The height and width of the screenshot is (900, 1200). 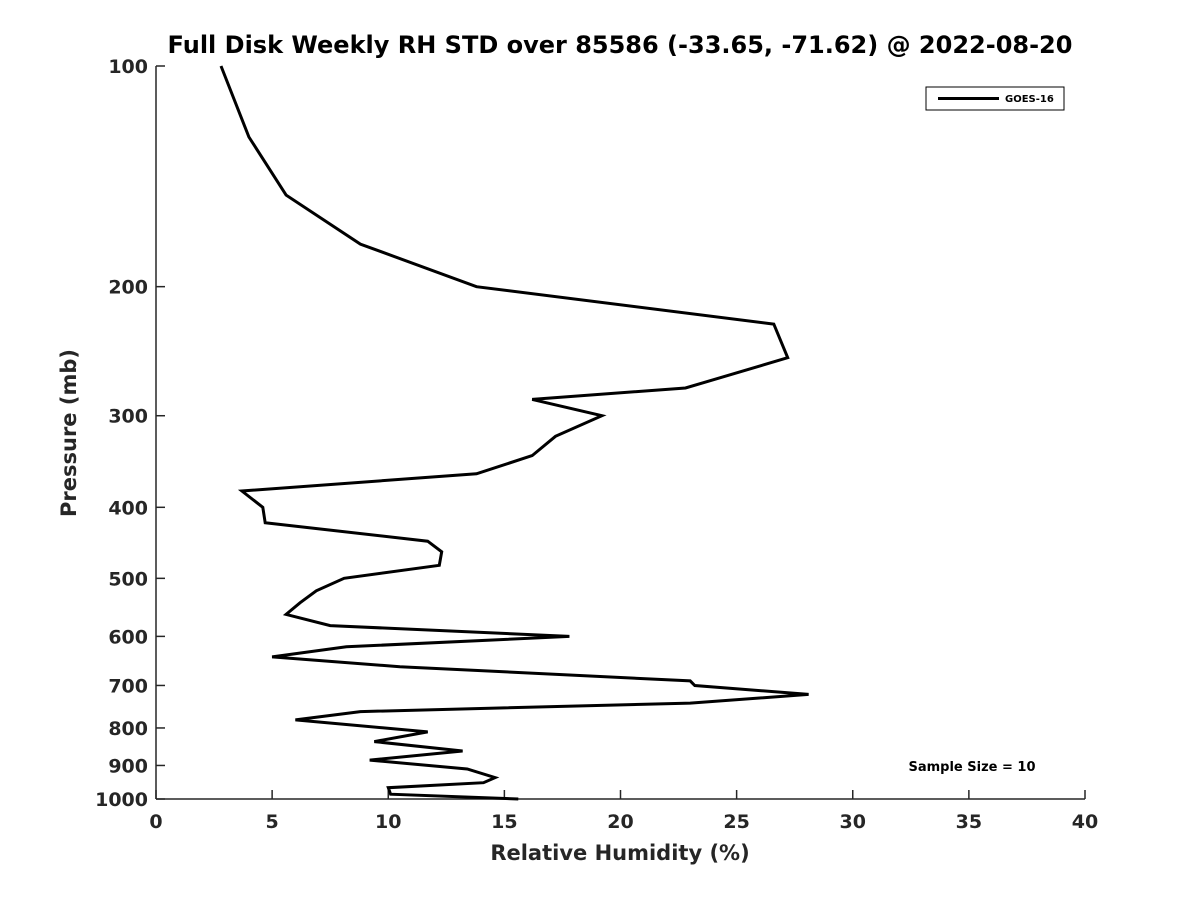 What do you see at coordinates (619, 853) in the screenshot?
I see `x-axis-label: Relative Humidity (%)` at bounding box center [619, 853].